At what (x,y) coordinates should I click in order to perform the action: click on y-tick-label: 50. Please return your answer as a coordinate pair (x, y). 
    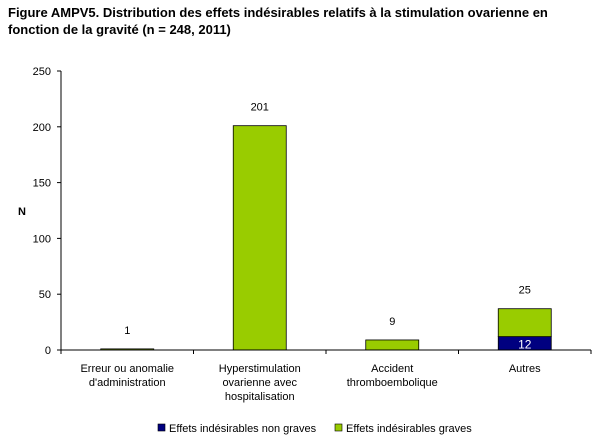
    Looking at the image, I should click on (45, 295).